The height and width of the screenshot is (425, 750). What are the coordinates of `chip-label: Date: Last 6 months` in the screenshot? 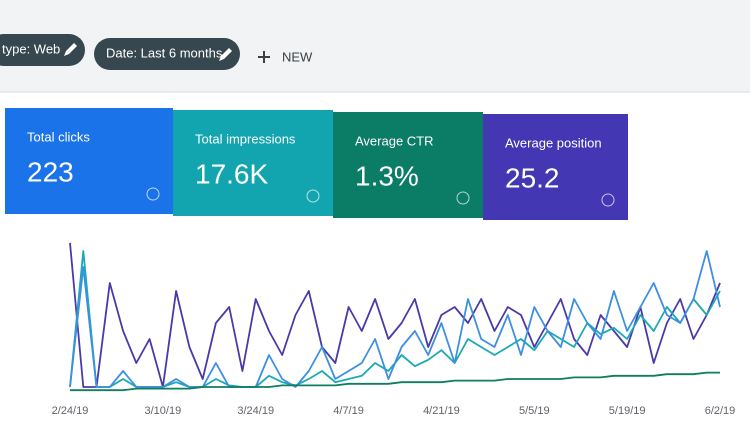 It's located at (164, 52).